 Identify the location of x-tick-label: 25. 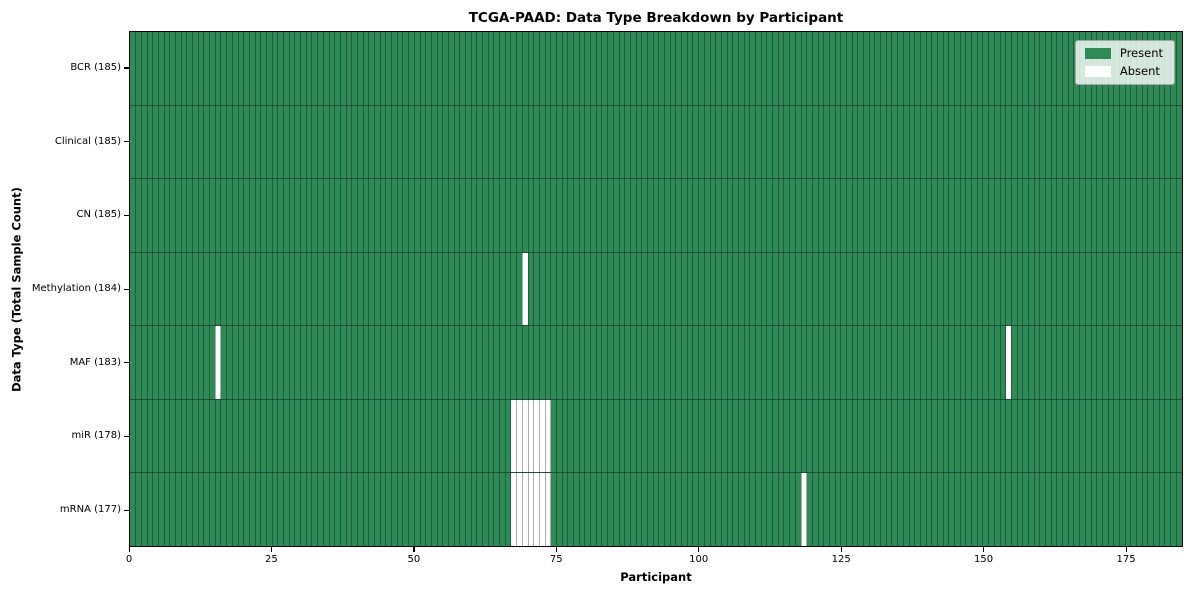
(271, 559).